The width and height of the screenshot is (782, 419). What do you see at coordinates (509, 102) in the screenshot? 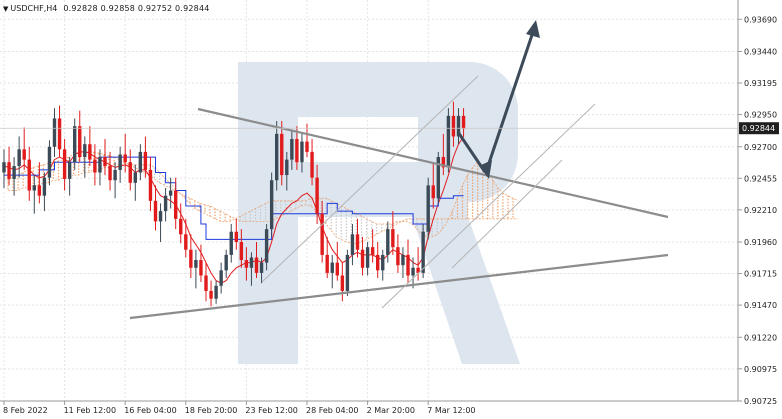
I see `forecast-arrow-up-line` at bounding box center [509, 102].